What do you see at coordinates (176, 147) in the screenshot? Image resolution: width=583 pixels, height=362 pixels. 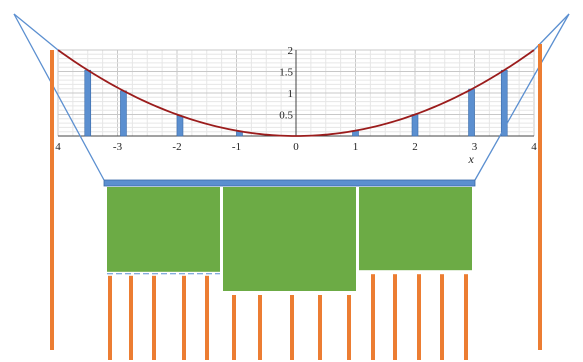 I see `x-tick-label: -2` at bounding box center [176, 147].